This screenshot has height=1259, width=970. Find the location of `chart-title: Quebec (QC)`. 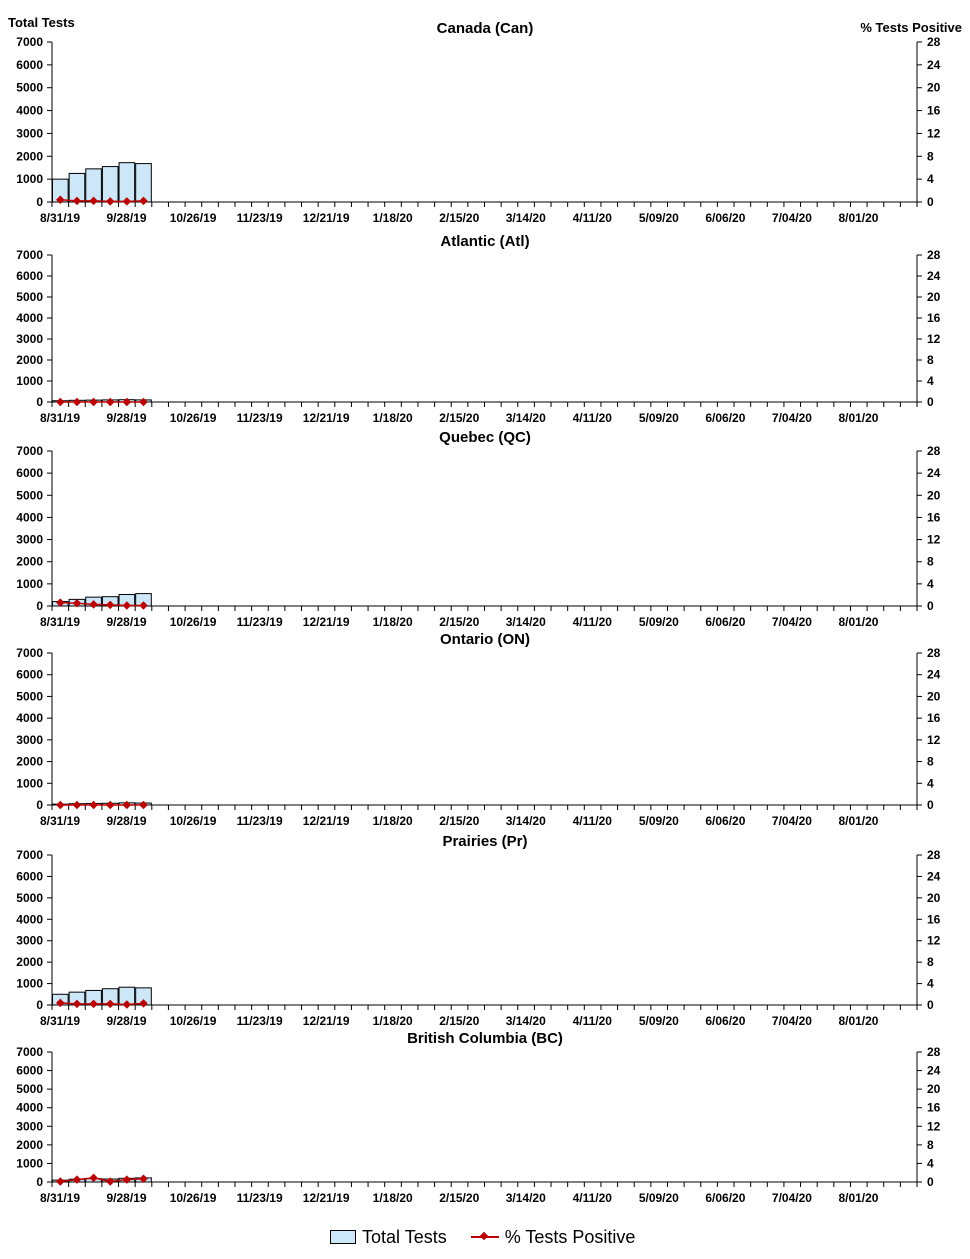

chart-title: Quebec (QC) is located at coordinates (485, 437).